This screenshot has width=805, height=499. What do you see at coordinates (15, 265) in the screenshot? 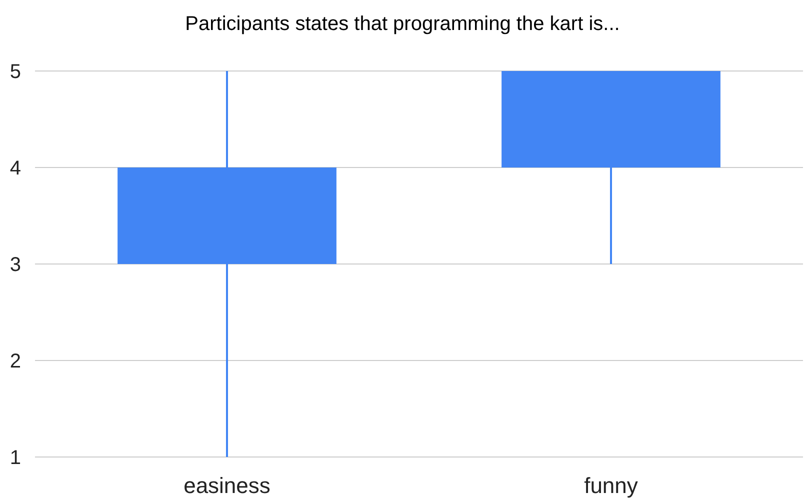
I see `y-tick-label: 3` at bounding box center [15, 265].